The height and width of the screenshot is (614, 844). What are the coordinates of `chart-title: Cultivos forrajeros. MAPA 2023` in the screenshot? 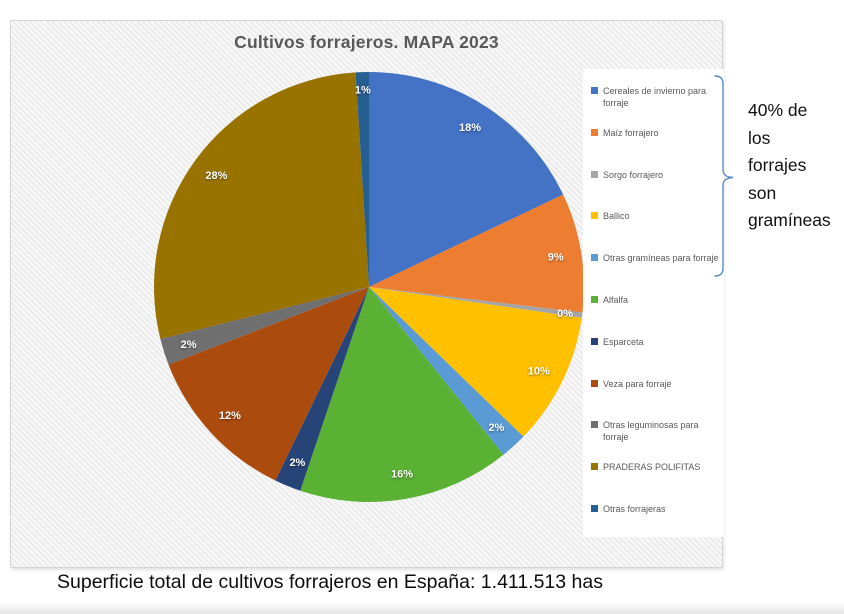 It's located at (366, 42).